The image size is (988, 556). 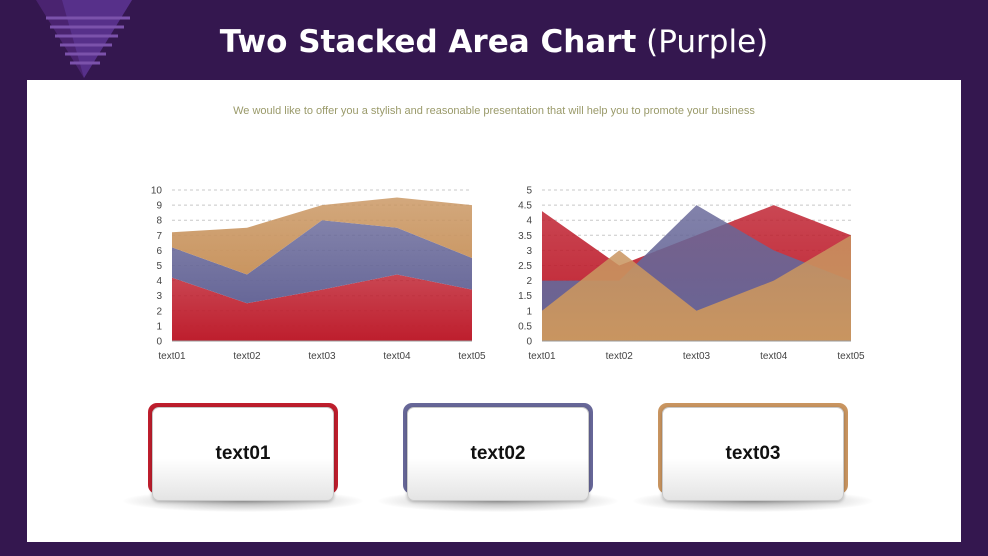 I want to click on y-tick-label: 8, so click(x=159, y=221).